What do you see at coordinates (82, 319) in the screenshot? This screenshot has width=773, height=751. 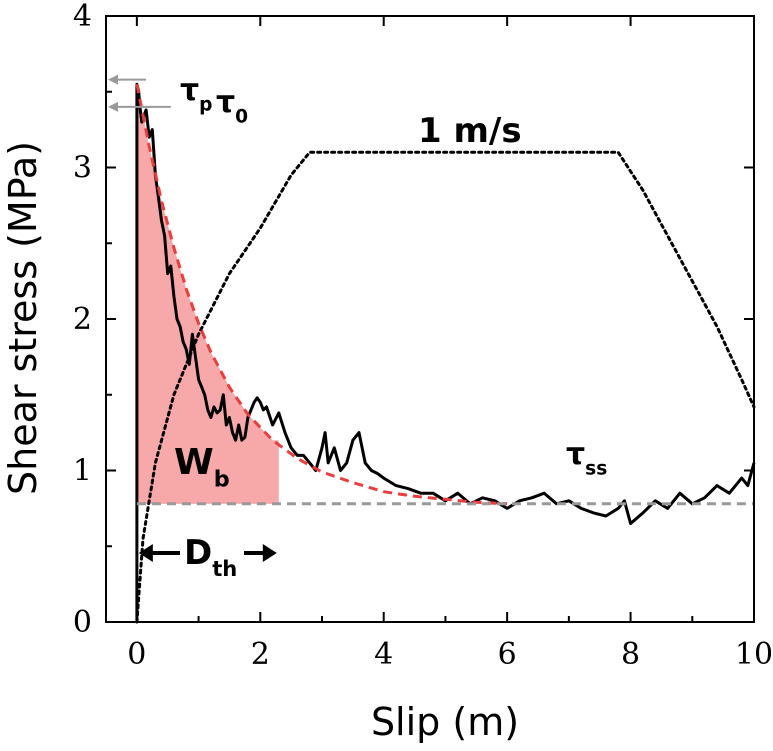 I see `y-tick-label: 2` at bounding box center [82, 319].